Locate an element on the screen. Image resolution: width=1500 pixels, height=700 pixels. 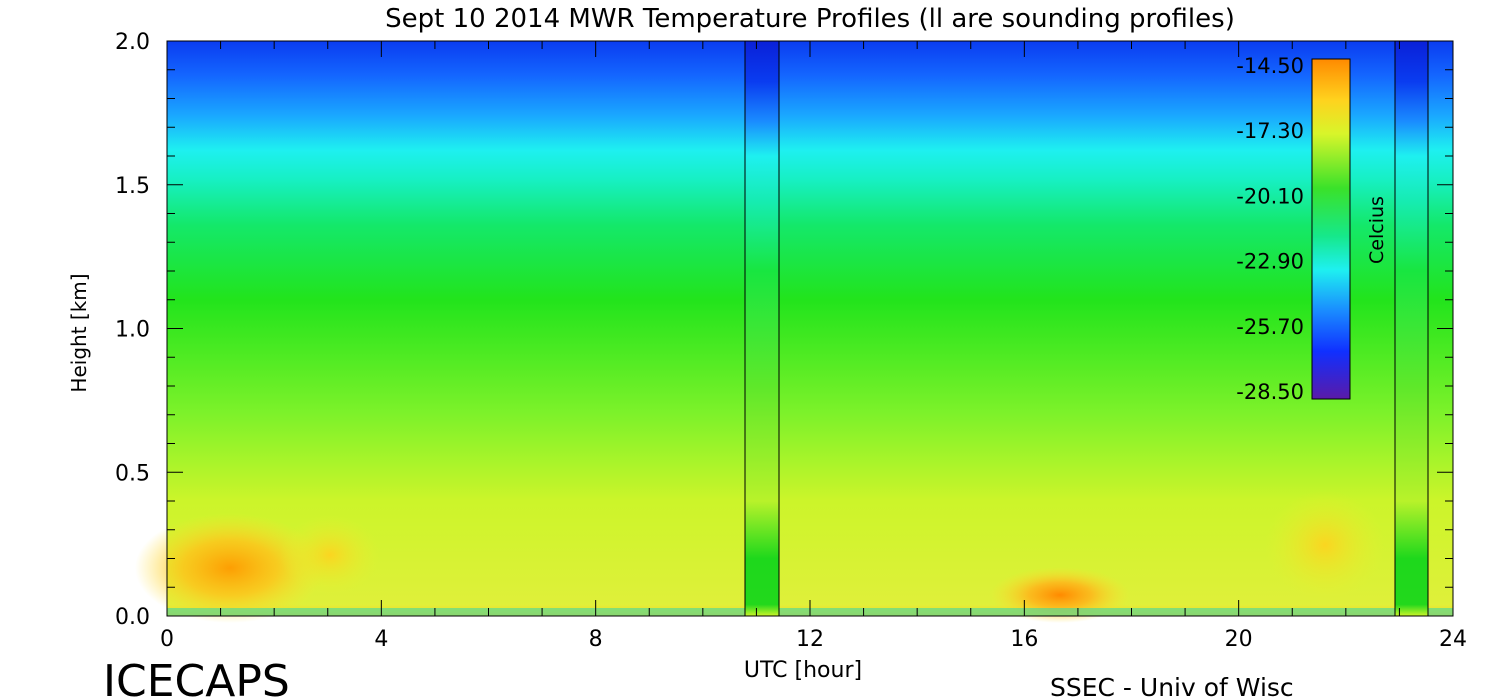
x-axis-label: UTC [hour] is located at coordinates (803, 670).